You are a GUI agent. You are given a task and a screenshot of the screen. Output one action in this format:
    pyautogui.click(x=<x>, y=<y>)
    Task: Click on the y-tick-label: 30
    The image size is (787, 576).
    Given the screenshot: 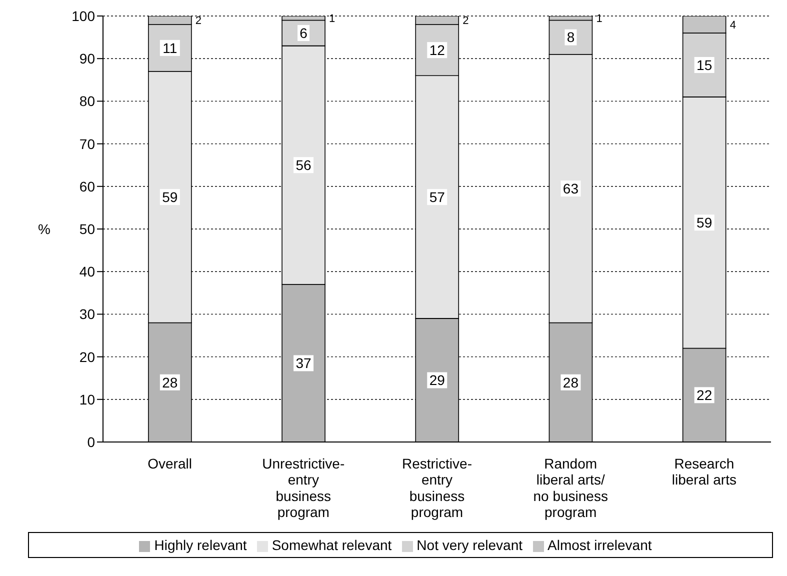 What is the action you would take?
    pyautogui.click(x=87, y=314)
    